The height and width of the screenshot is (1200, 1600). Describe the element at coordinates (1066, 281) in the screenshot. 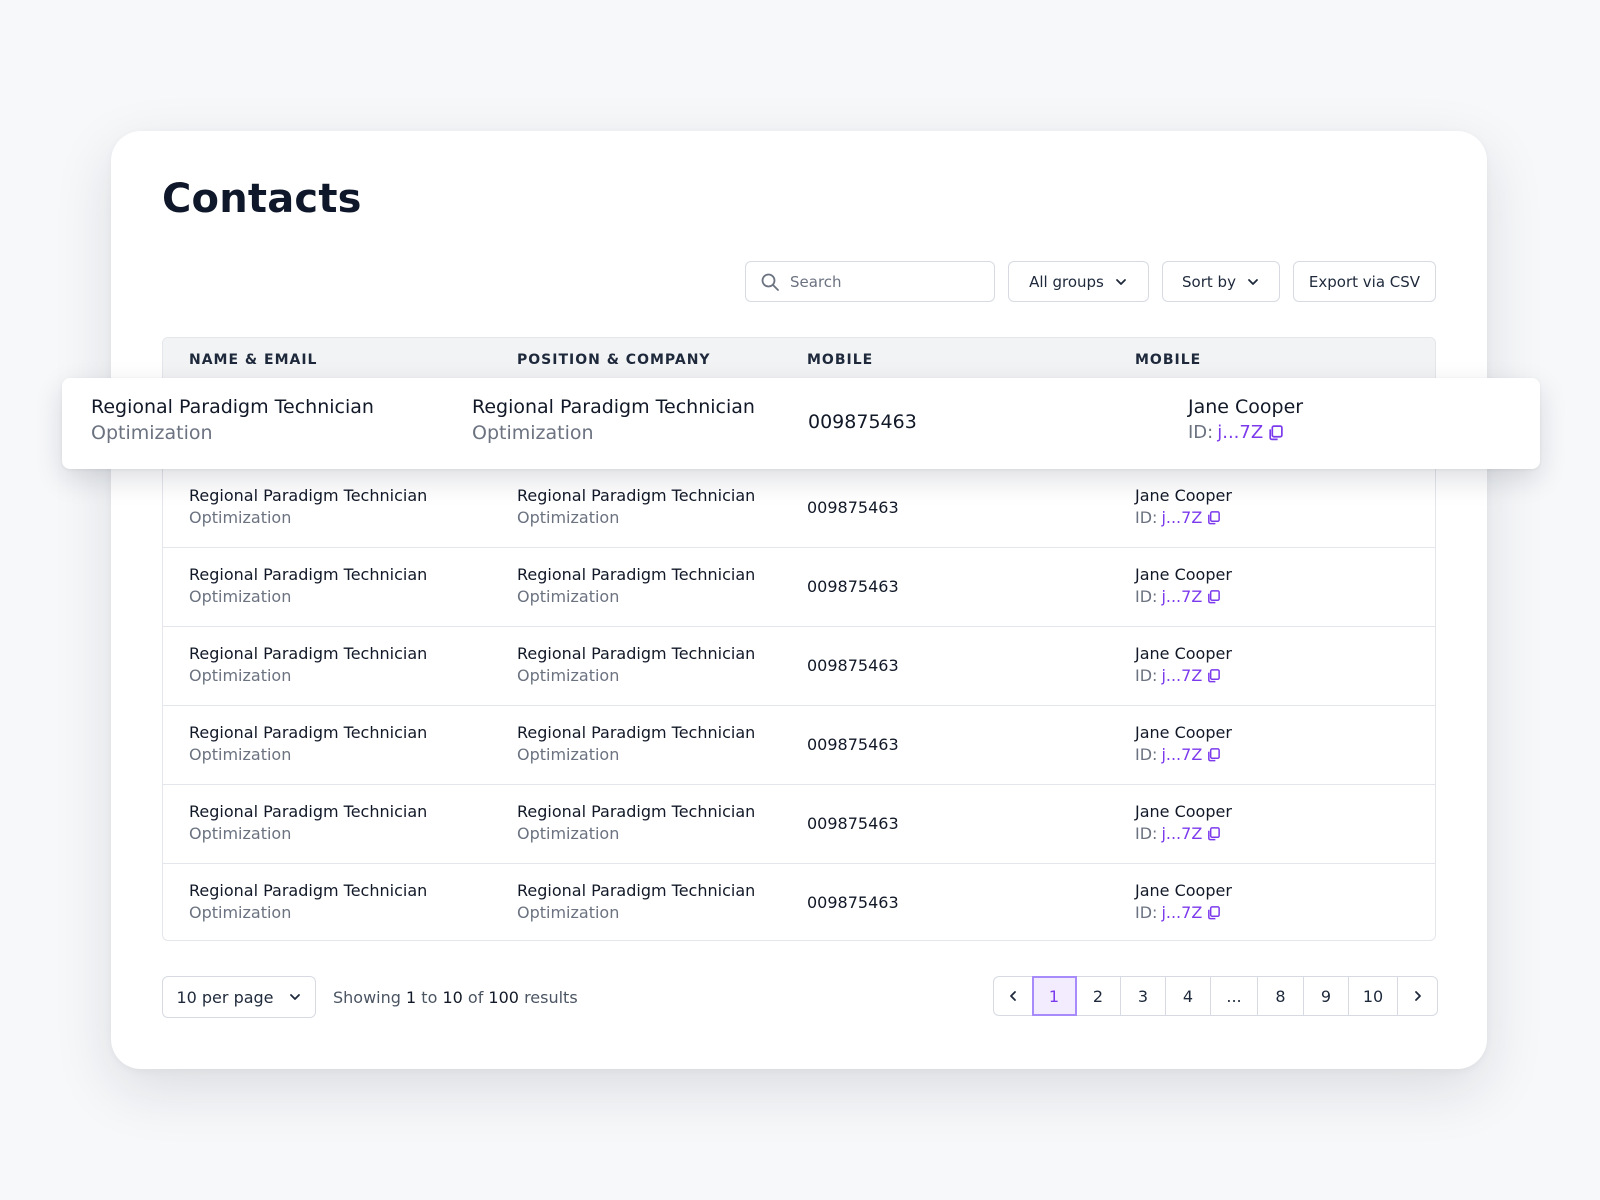

I see `groups-dropdown-label: All groups` at that location.